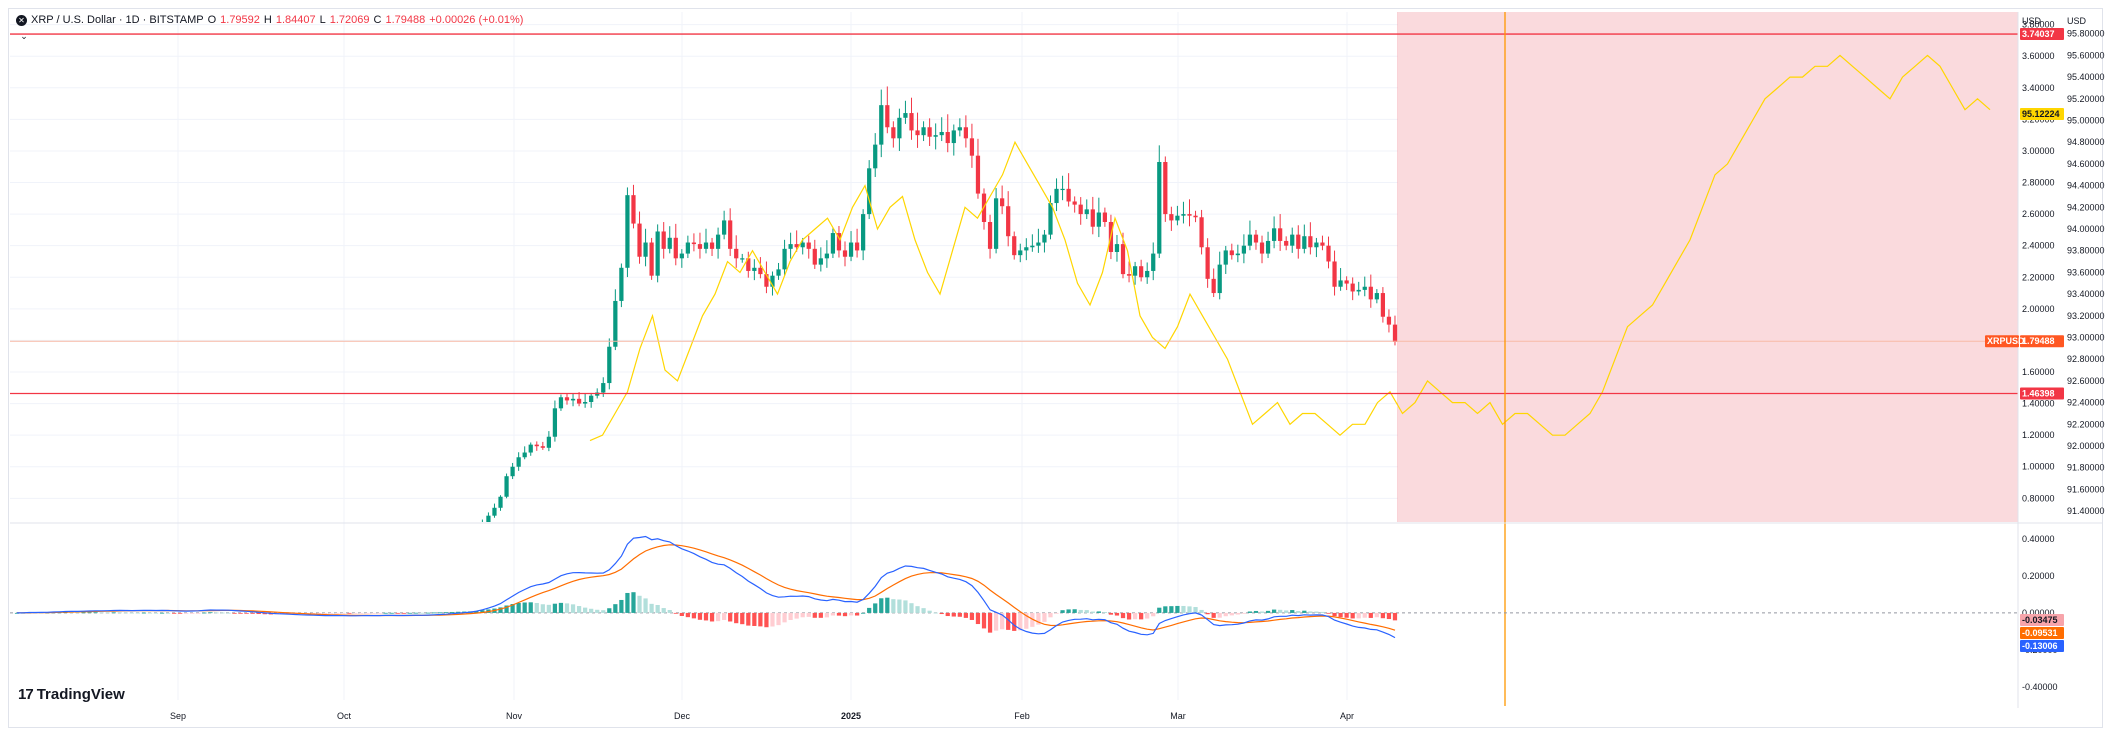 The image size is (2111, 736). I want to click on change-value: +0.00026 (+0.01%), so click(476, 20).